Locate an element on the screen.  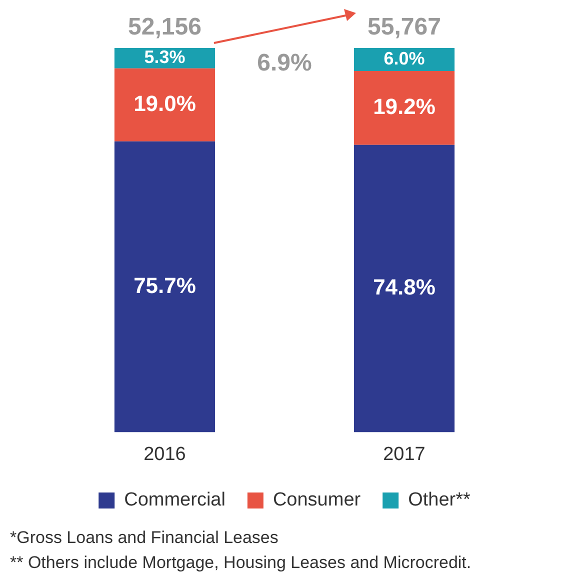
legend-label: Consumer is located at coordinates (317, 500).